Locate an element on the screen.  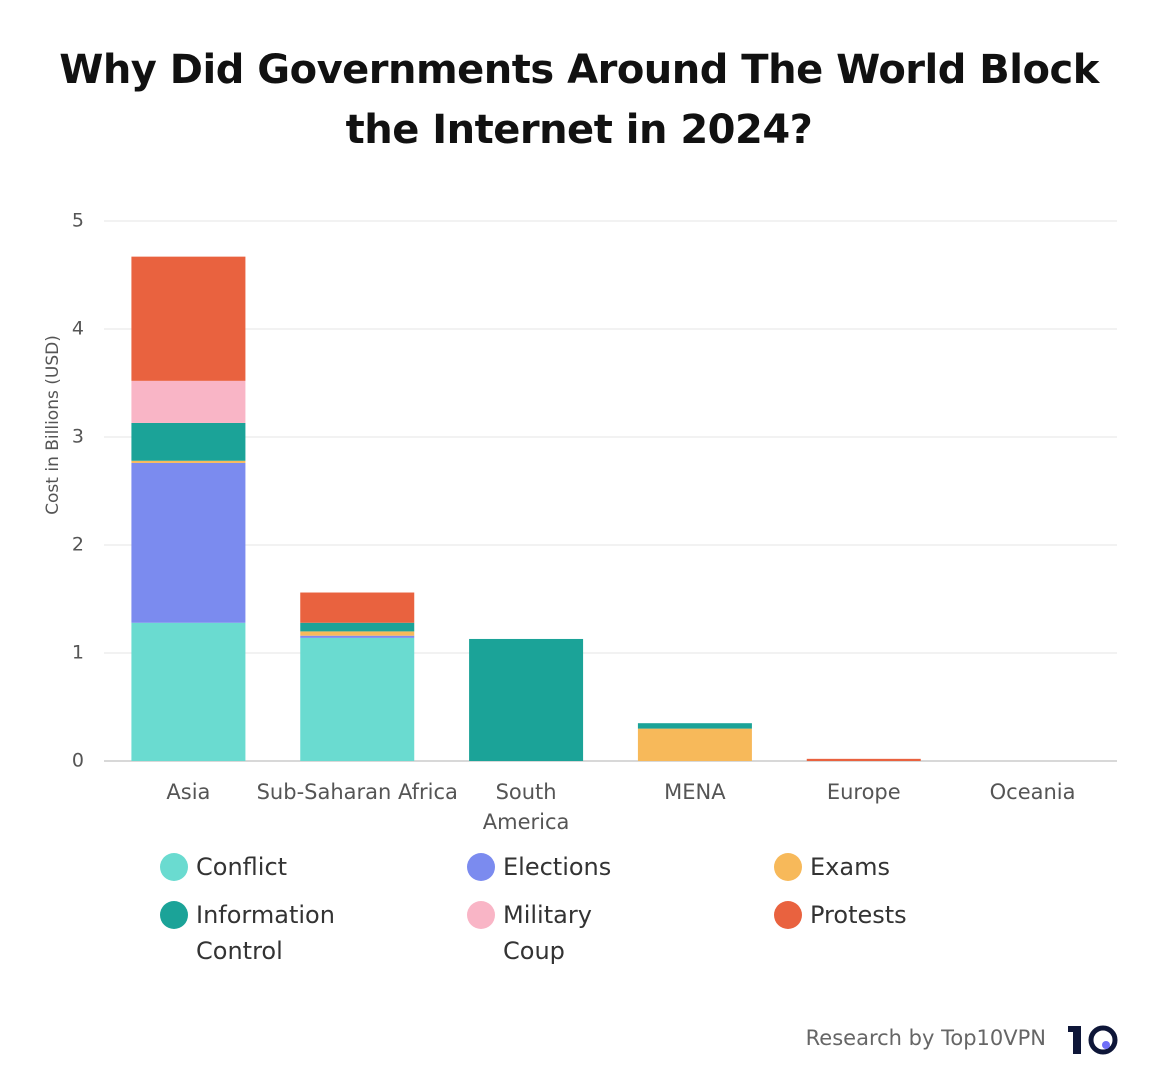
y-tick-label: 2 is located at coordinates (78, 545).